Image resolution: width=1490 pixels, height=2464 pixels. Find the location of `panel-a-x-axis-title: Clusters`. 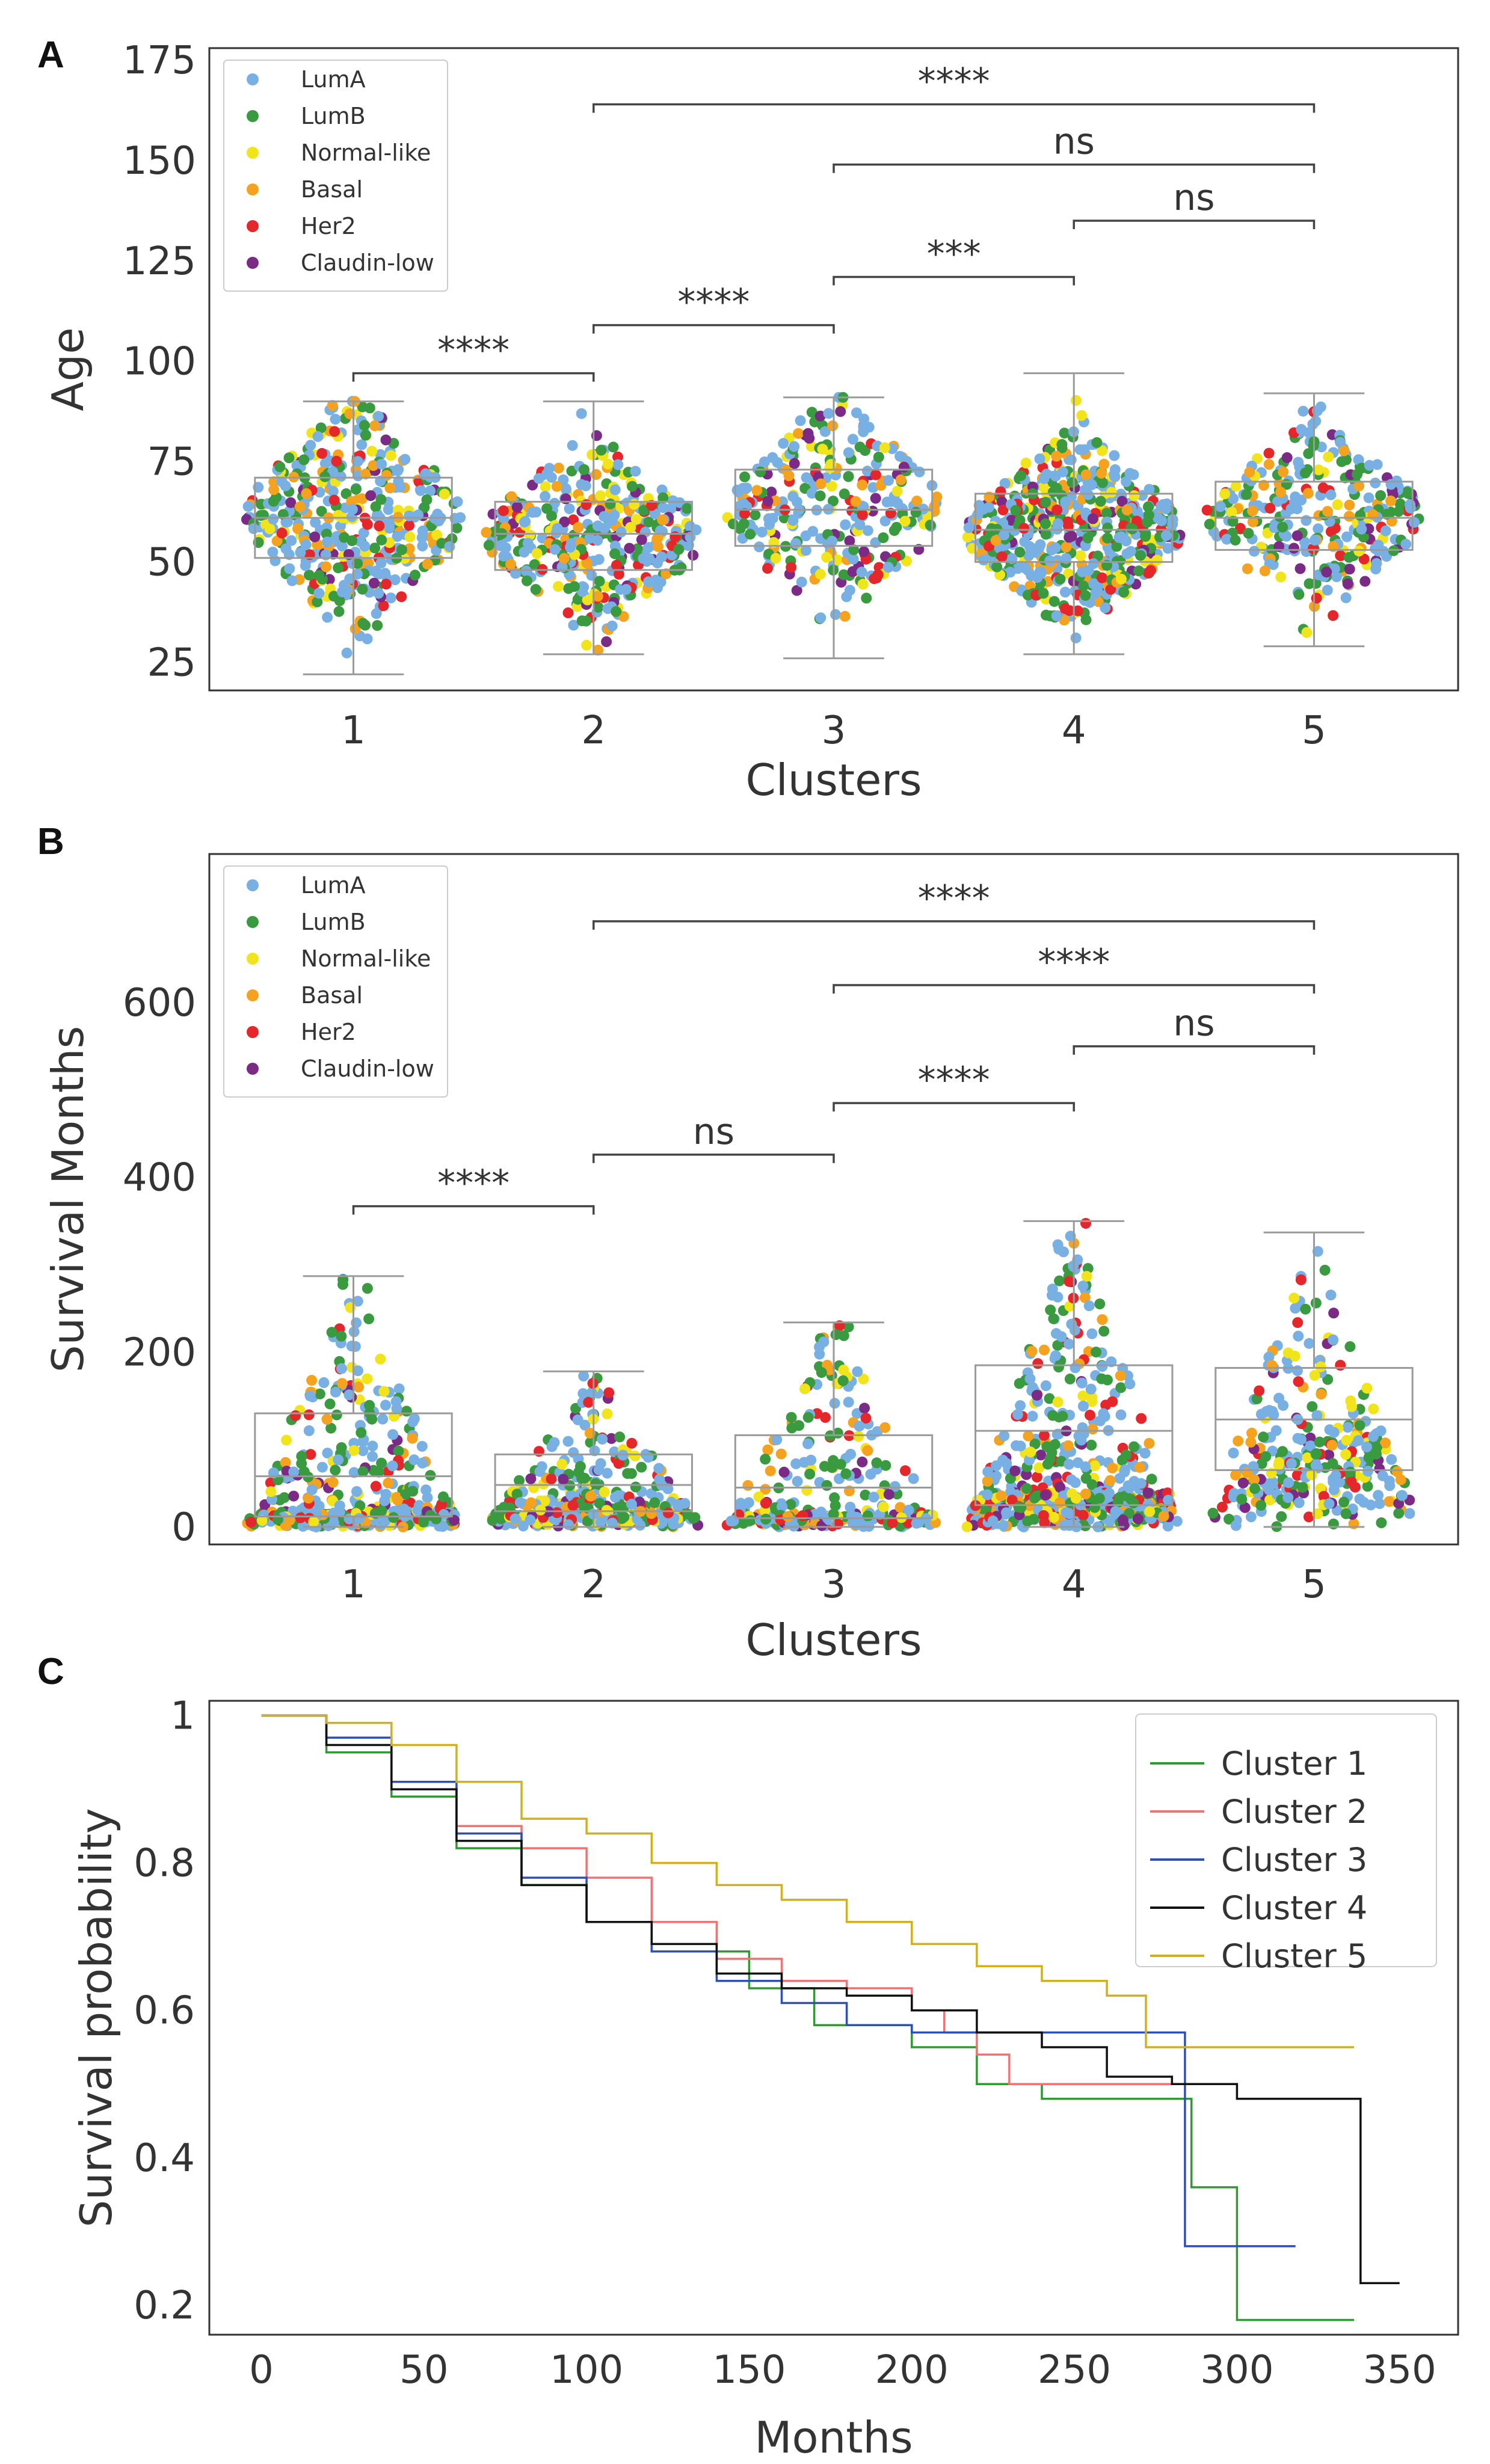

panel-a-x-axis-title: Clusters is located at coordinates (833, 780).